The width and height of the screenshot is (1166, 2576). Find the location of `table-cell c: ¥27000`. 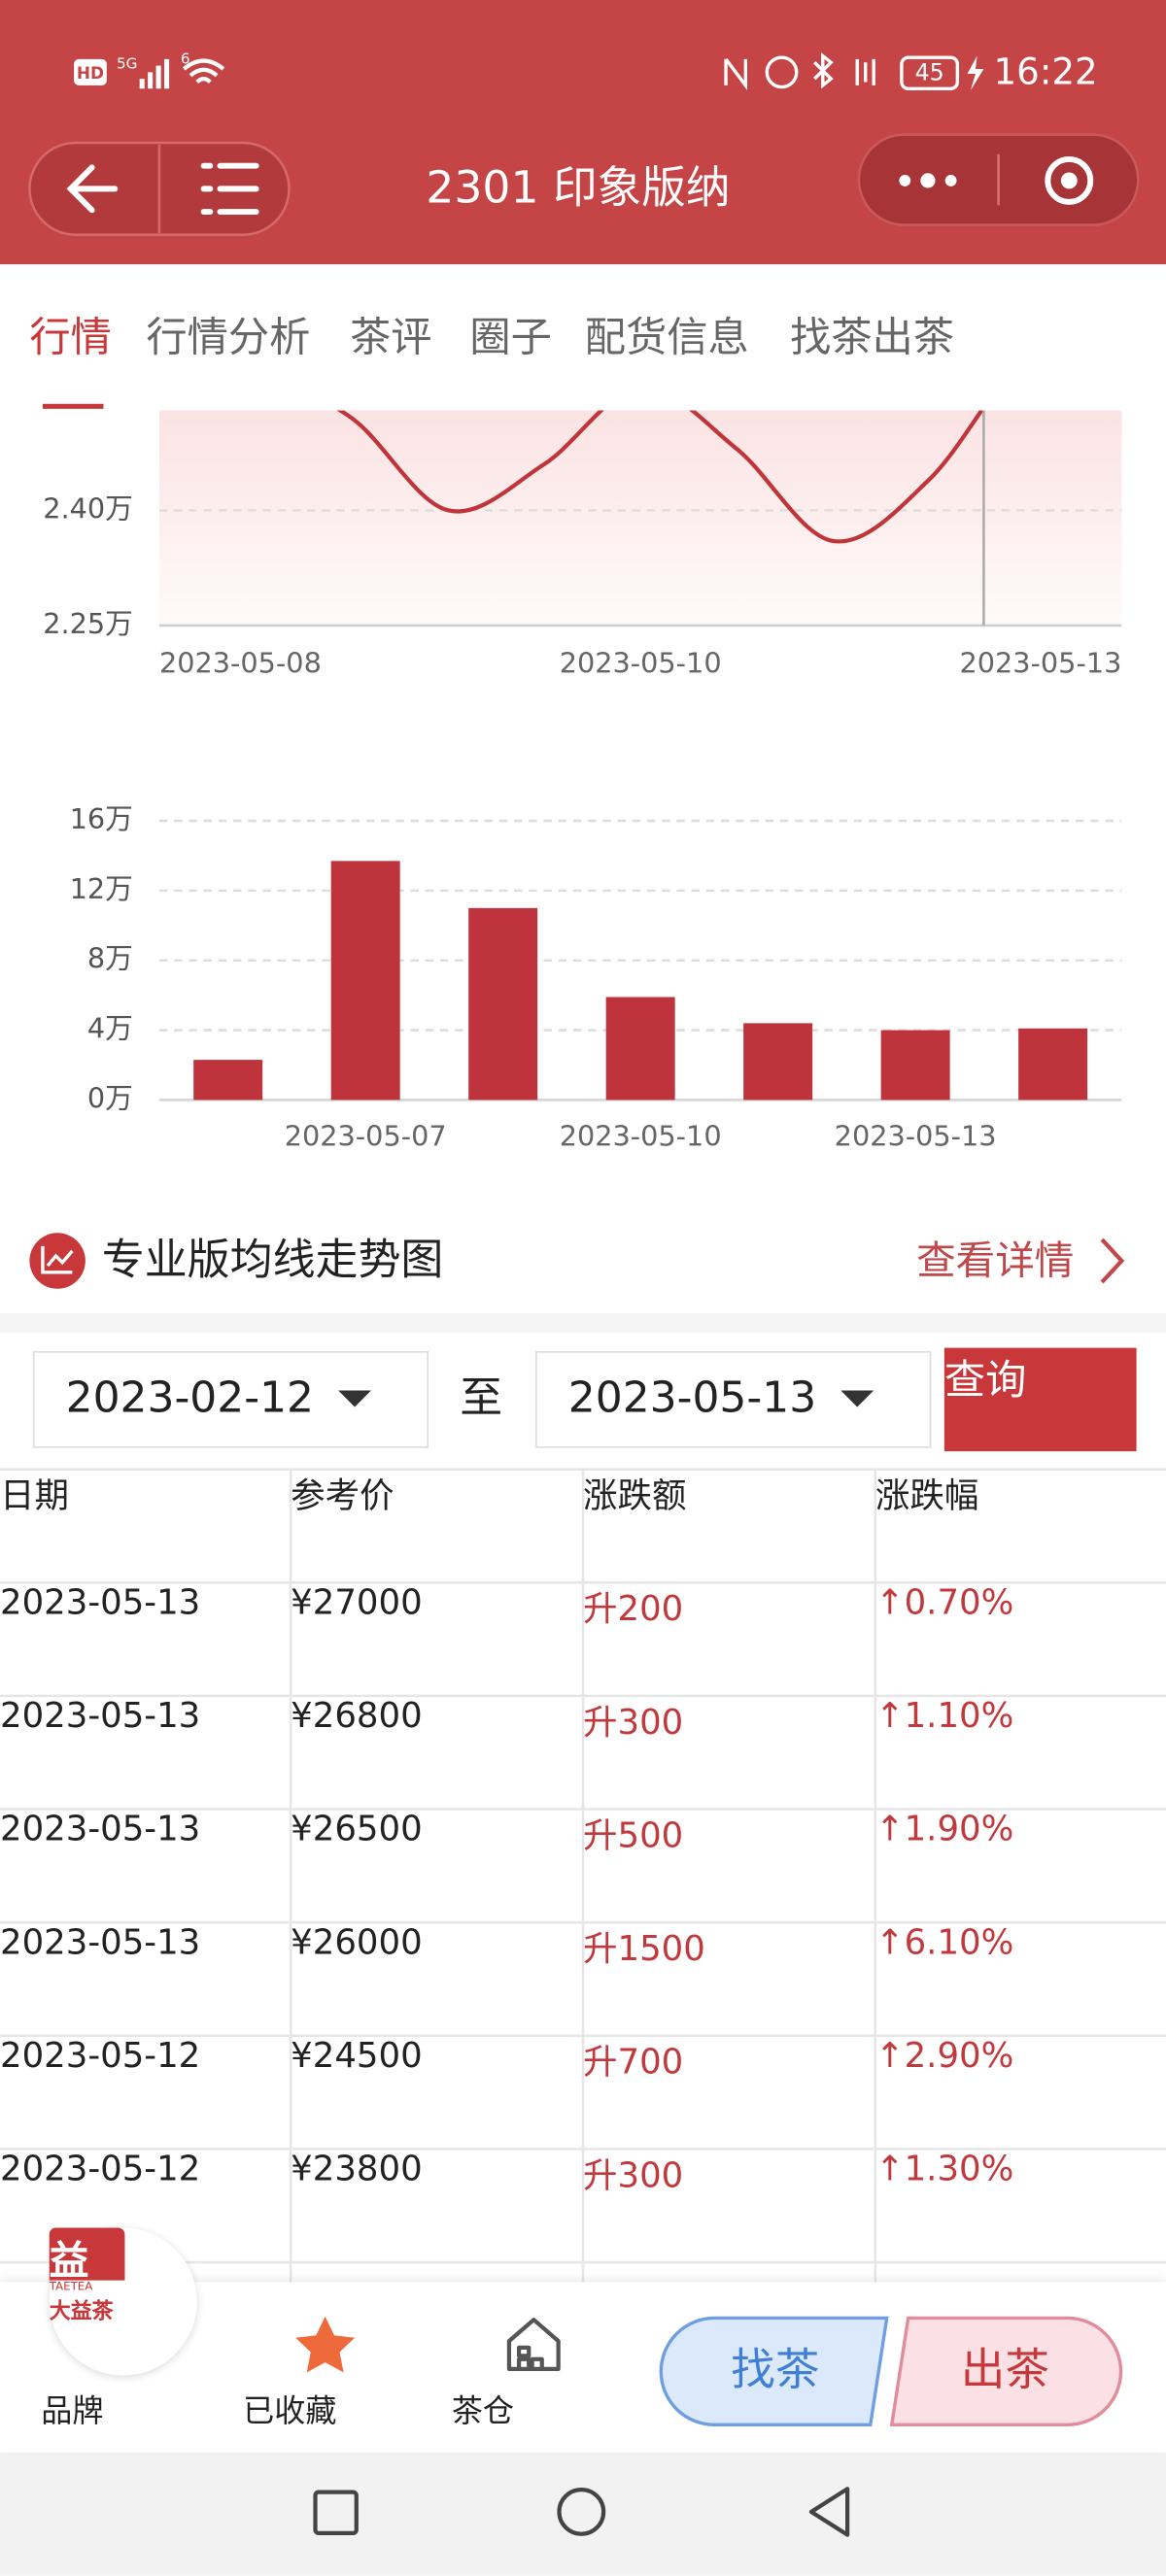

table-cell c: ¥27000 is located at coordinates (357, 1602).